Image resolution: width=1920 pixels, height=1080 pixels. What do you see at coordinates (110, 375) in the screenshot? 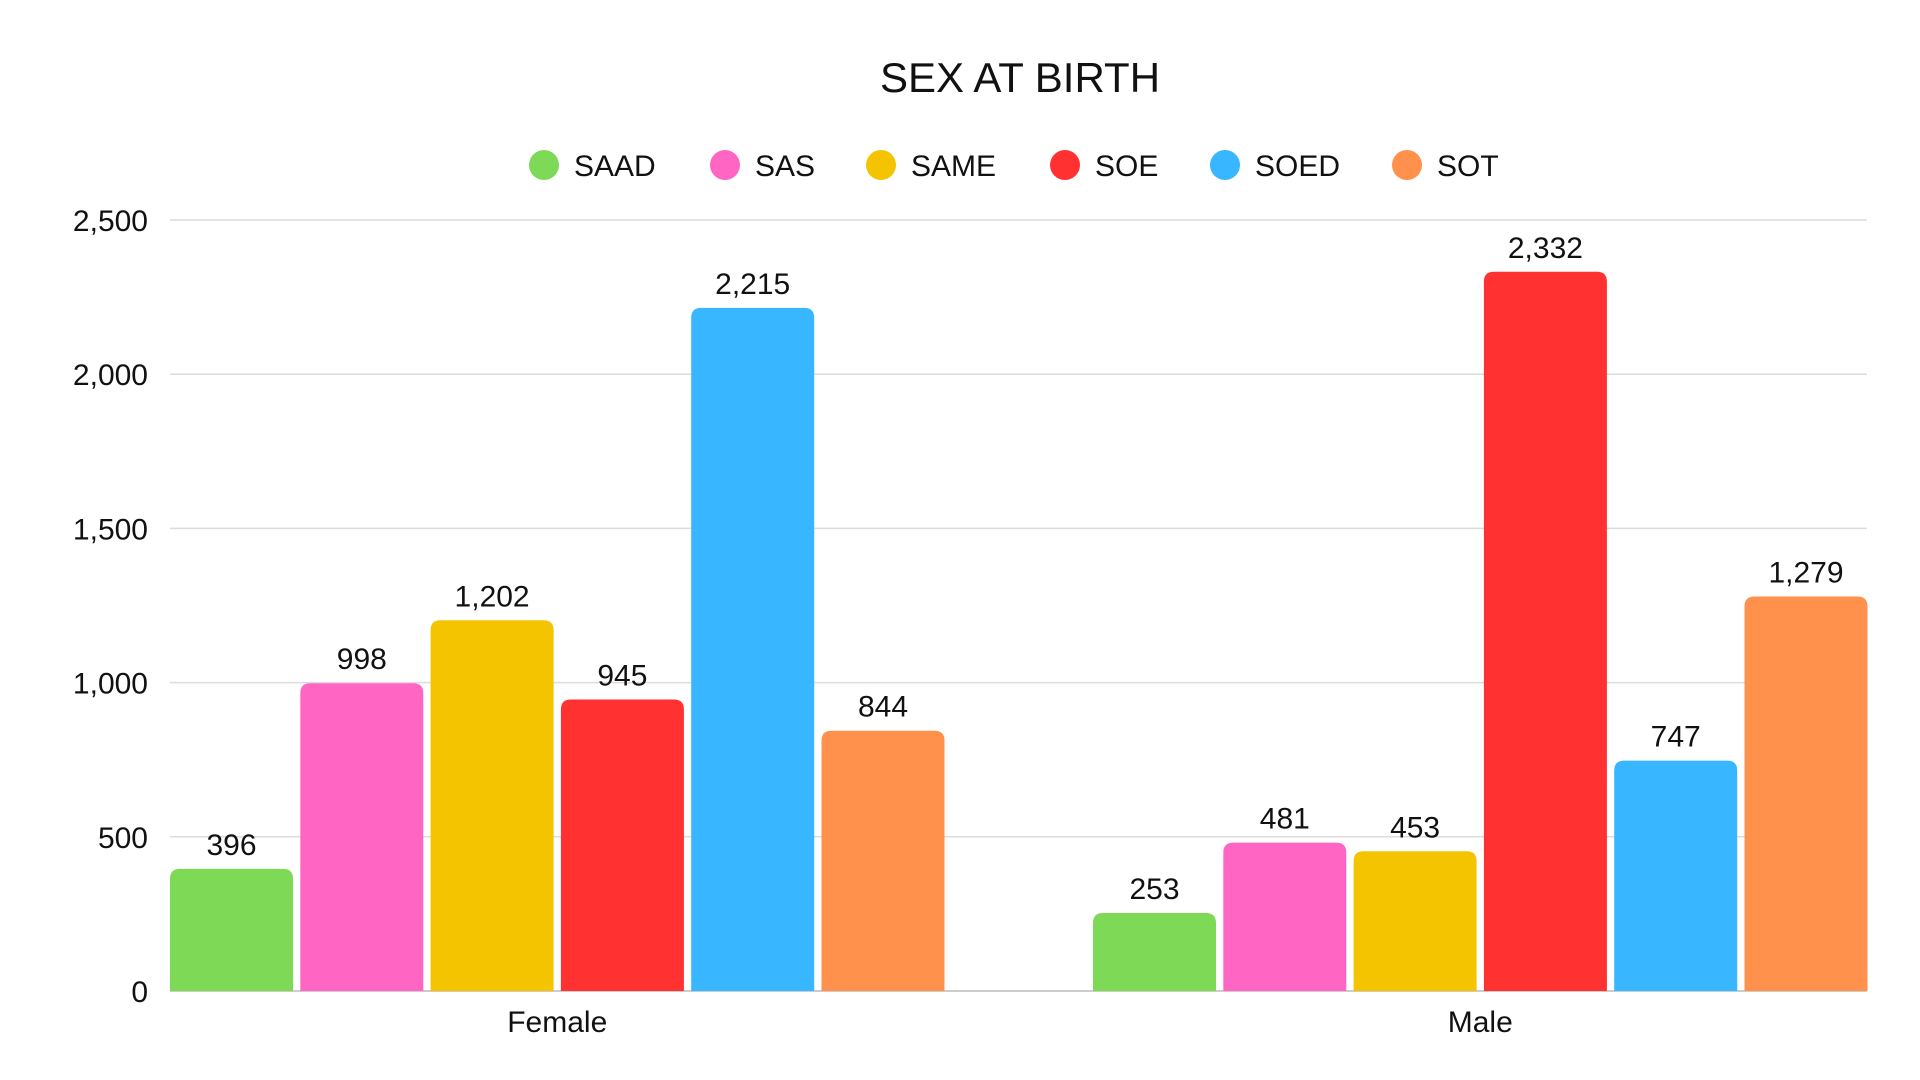
I see `y-tick-label: 2,000` at bounding box center [110, 375].